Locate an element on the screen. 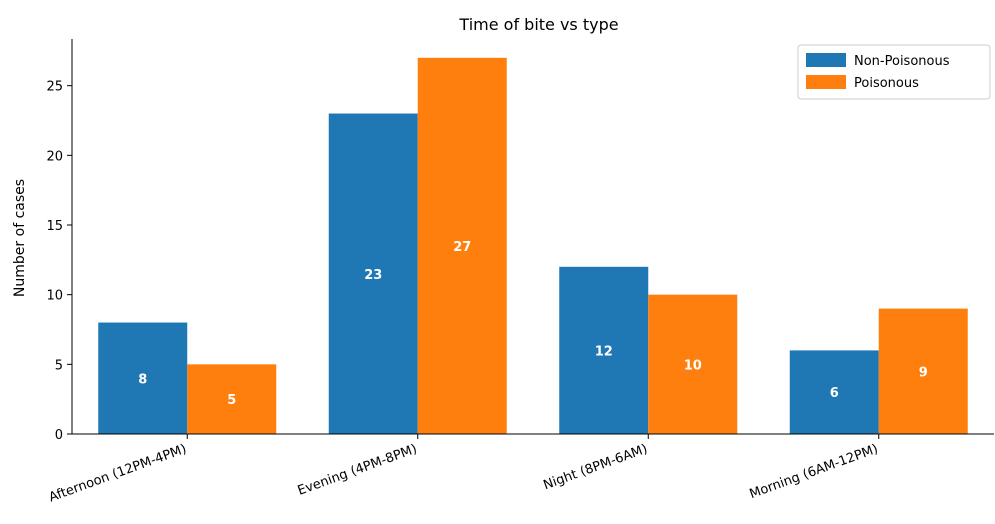 Image resolution: width=995 pixels, height=524 pixels. bar-value-label: 27 is located at coordinates (462, 247).